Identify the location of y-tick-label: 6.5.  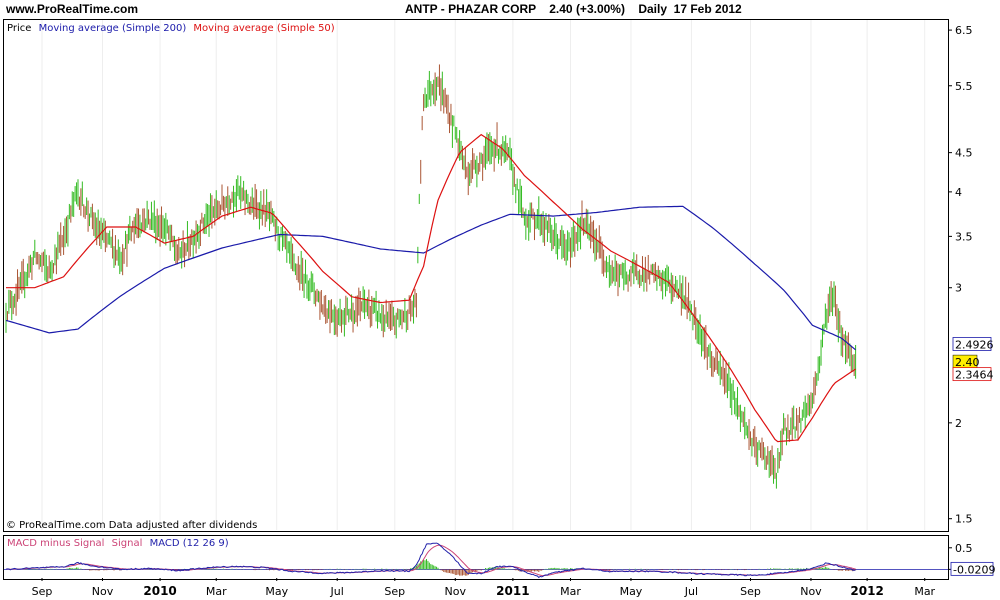
(964, 30).